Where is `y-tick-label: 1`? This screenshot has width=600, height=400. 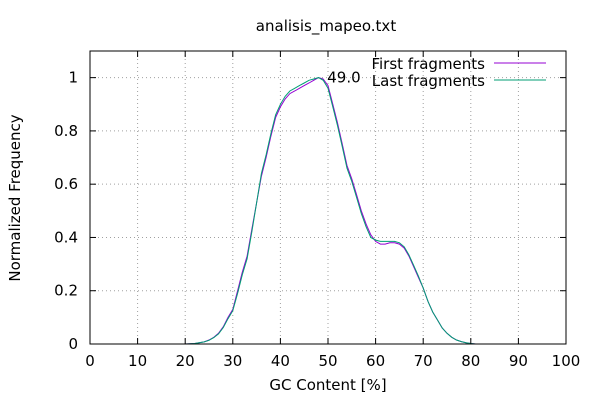 y-tick-label: 1 is located at coordinates (73, 78).